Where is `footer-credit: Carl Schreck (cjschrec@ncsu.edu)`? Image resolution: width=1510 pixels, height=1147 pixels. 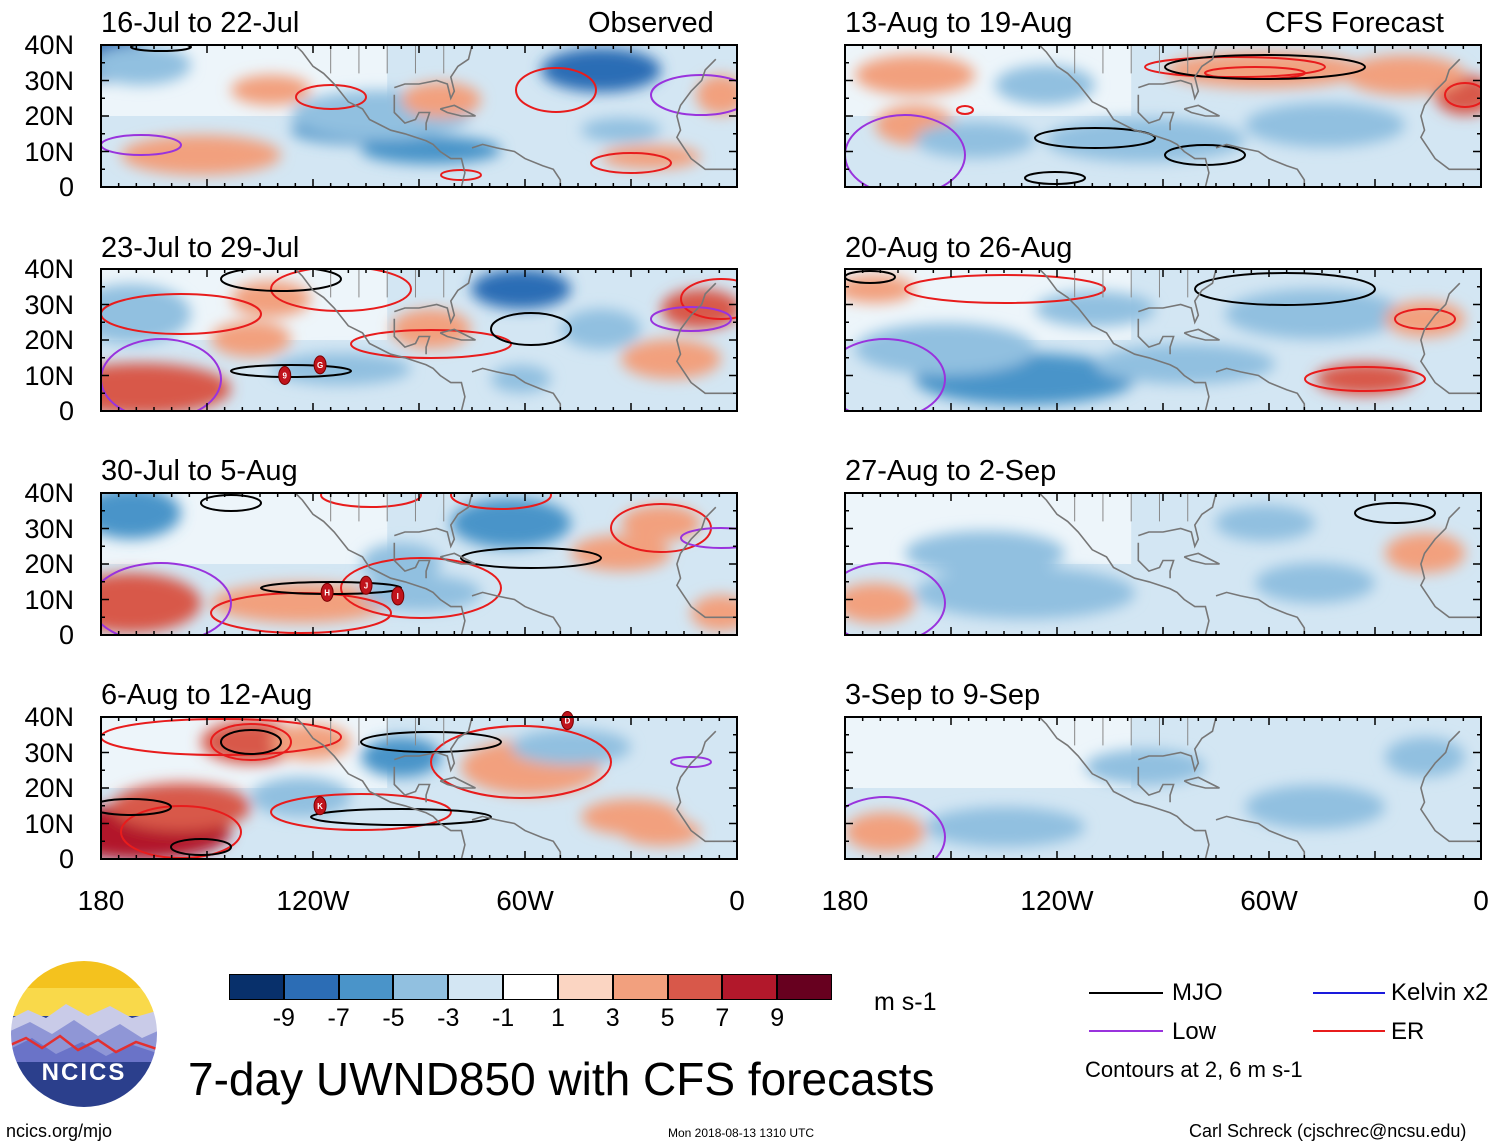
footer-credit: Carl Schreck (cjschrec@ncsu.edu) is located at coordinates (1328, 1131).